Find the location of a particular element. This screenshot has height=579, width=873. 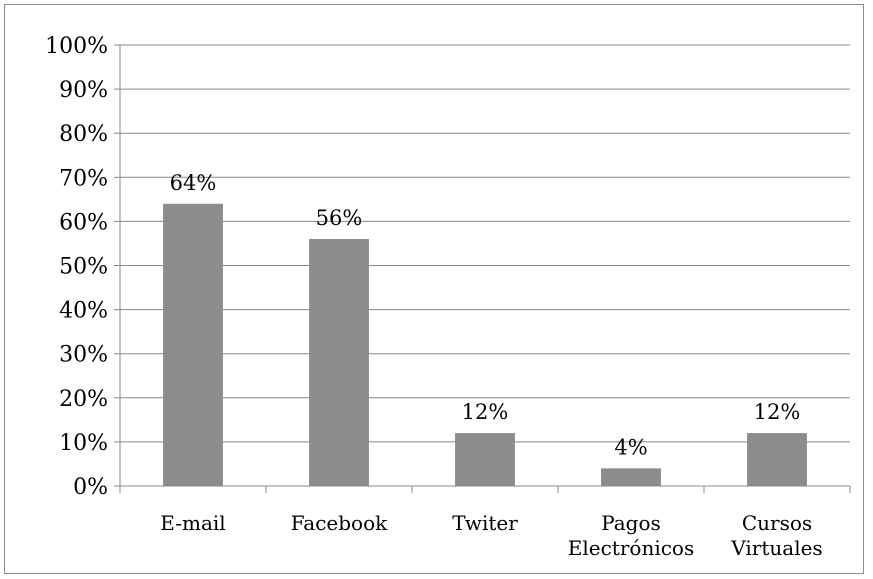

x-category-label: Pagos Electrónicos is located at coordinates (631, 535).